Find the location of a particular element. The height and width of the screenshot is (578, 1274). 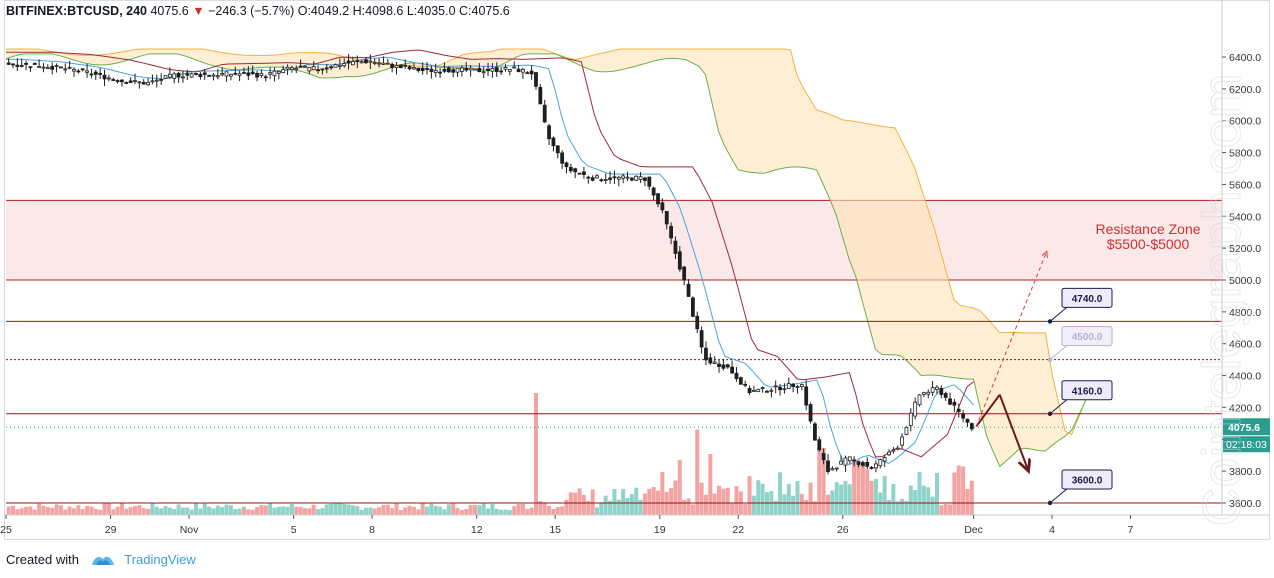

countdown-tag is located at coordinates (1246, 444).